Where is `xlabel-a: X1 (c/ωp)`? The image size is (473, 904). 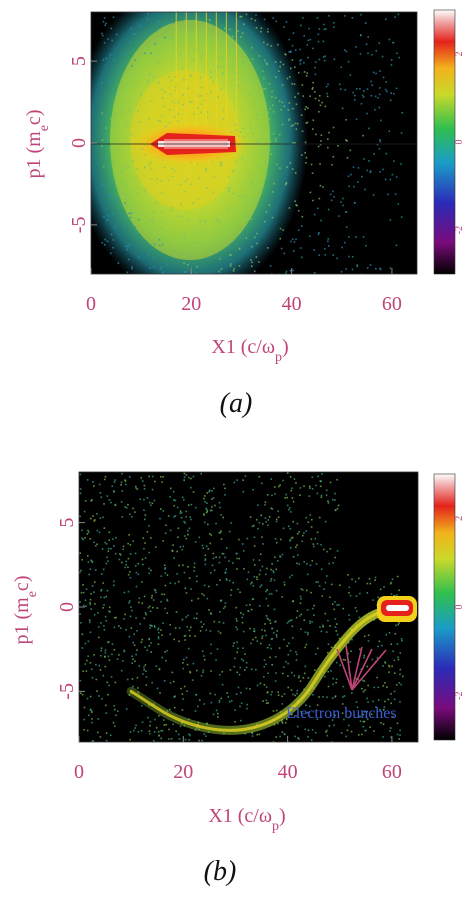
xlabel-a: X1 (c/ωp) is located at coordinates (249, 350).